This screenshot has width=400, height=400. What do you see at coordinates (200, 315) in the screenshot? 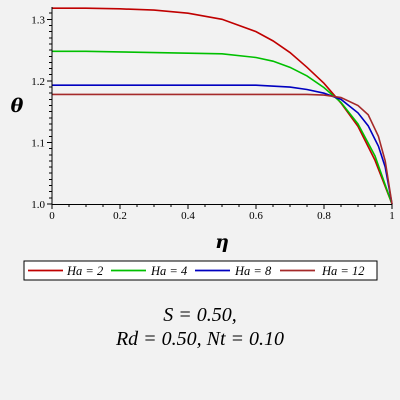
I see `caption-line-1: S = 0.50,` at bounding box center [200, 315].